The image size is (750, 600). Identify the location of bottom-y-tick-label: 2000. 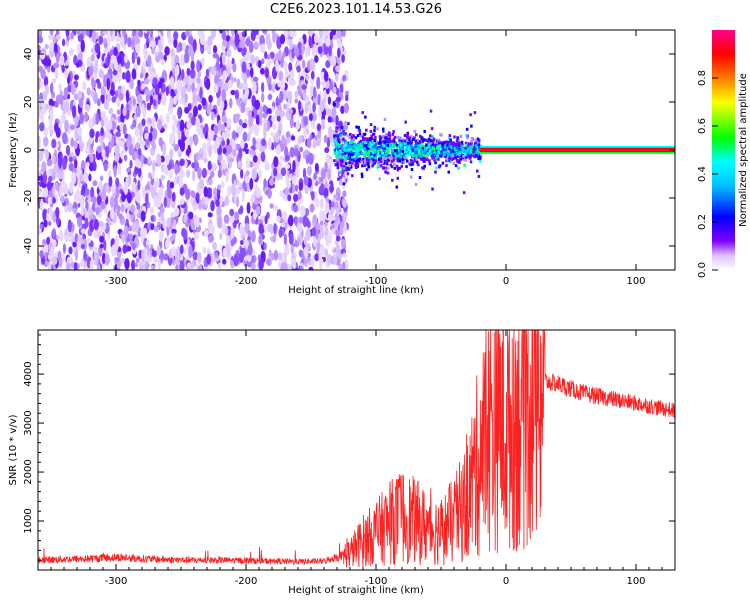
(28, 471).